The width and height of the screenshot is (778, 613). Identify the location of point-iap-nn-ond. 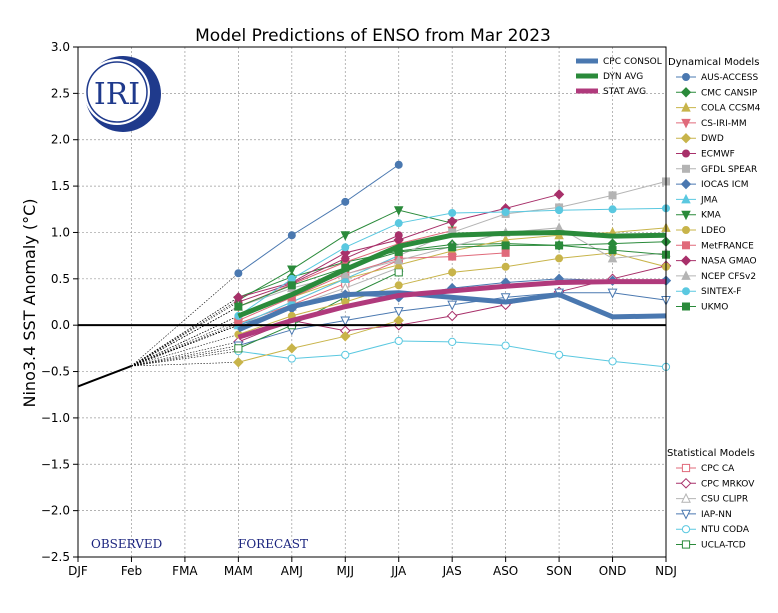
(612, 293).